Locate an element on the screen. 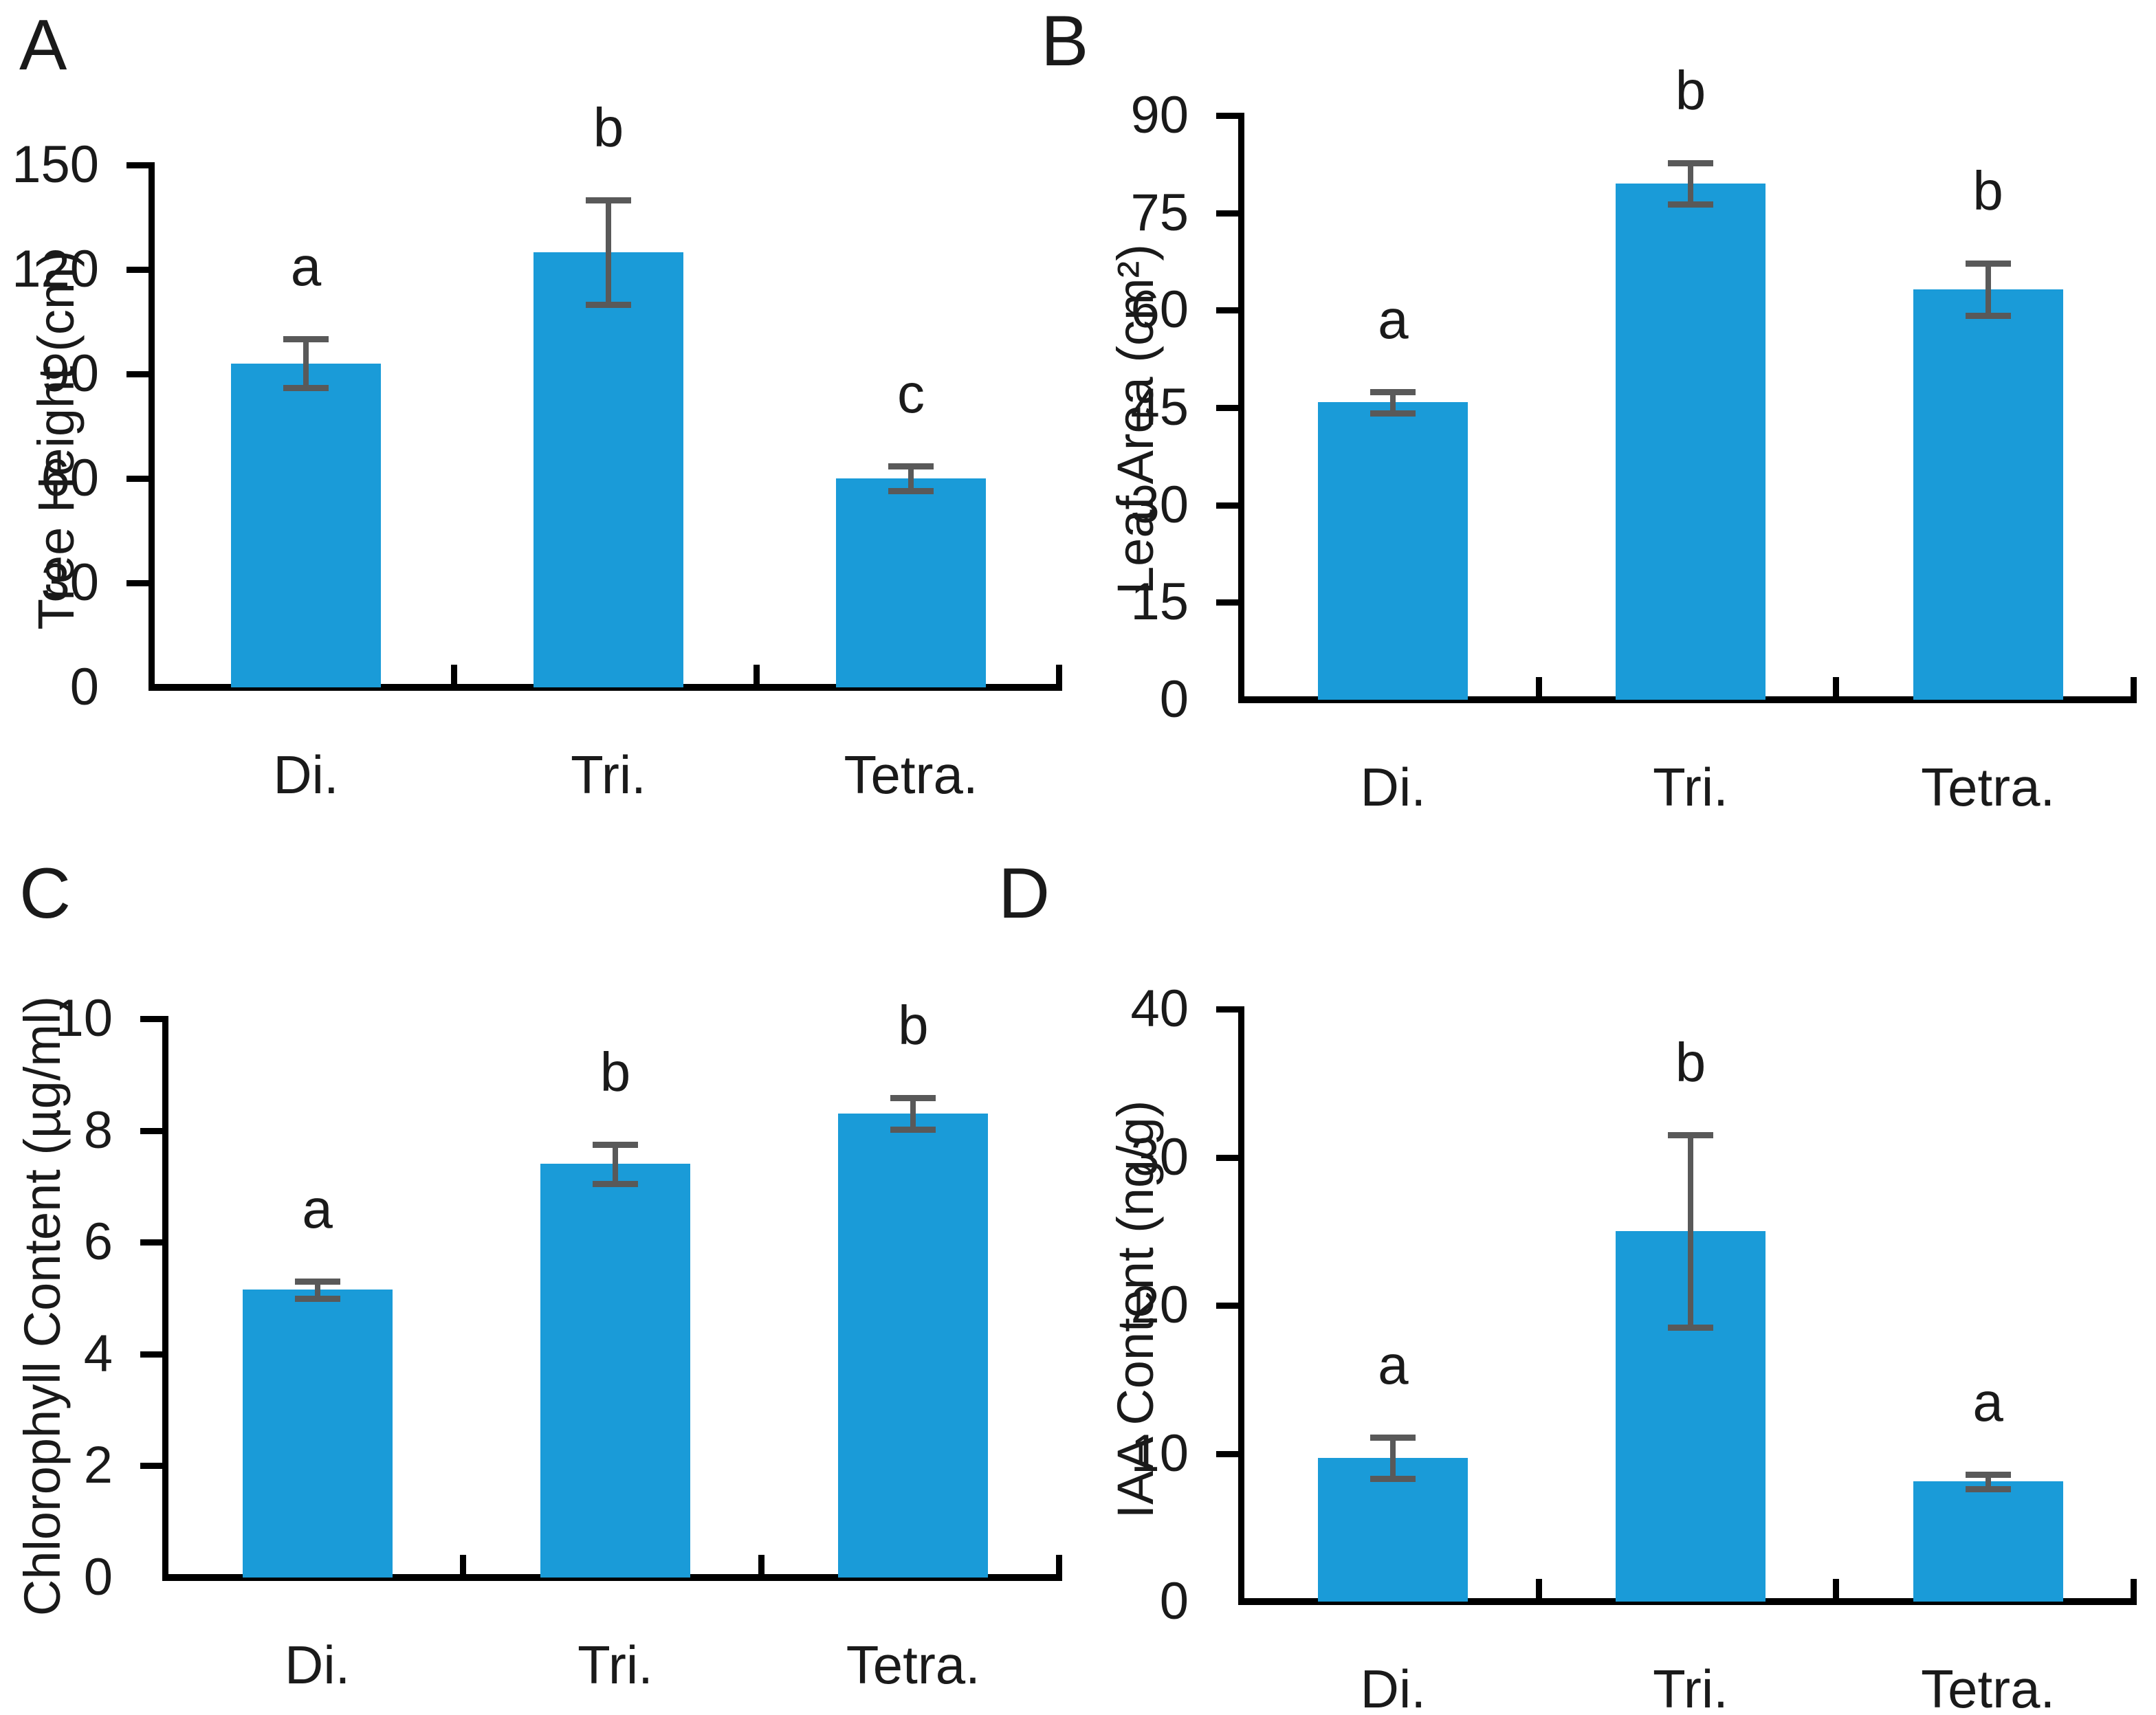 This screenshot has height=1715, width=2156. y-tick-label: 45 is located at coordinates (1159, 407).